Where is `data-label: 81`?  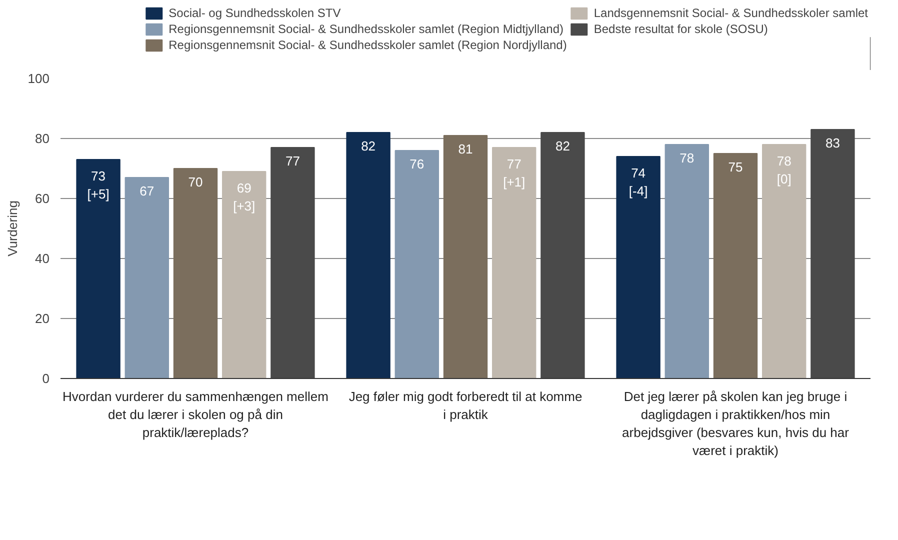
data-label: 81 is located at coordinates (465, 149).